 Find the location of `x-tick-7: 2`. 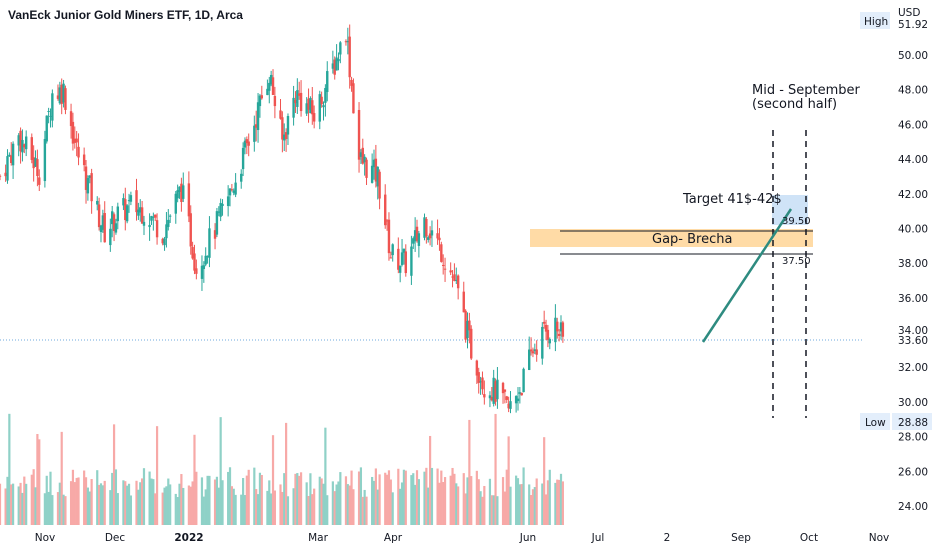

x-tick-7: 2 is located at coordinates (667, 538).